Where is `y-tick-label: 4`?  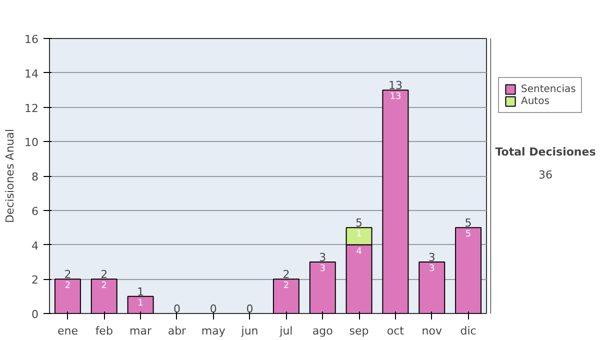 y-tick-label: 4 is located at coordinates (35, 245).